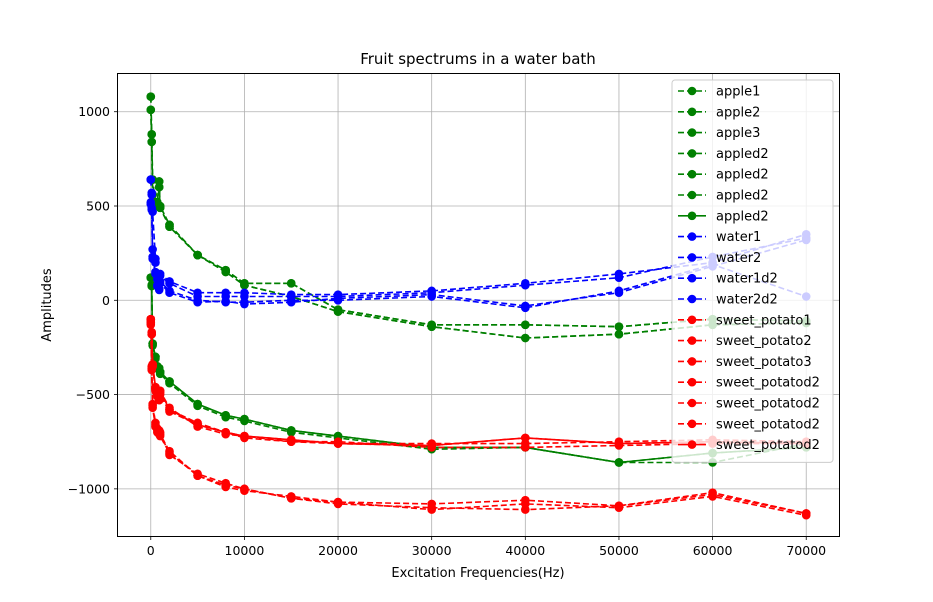  I want to click on x-tick-label: 70000, so click(806, 550).